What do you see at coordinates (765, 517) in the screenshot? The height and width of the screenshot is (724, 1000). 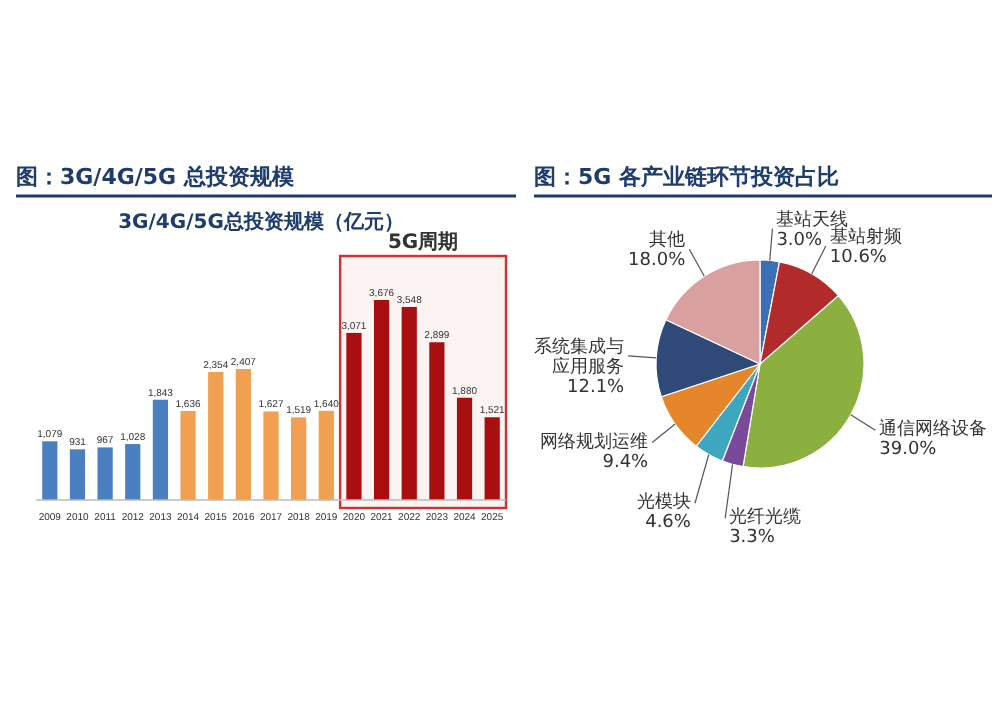 I see `slice-label: 光纤光缆` at bounding box center [765, 517].